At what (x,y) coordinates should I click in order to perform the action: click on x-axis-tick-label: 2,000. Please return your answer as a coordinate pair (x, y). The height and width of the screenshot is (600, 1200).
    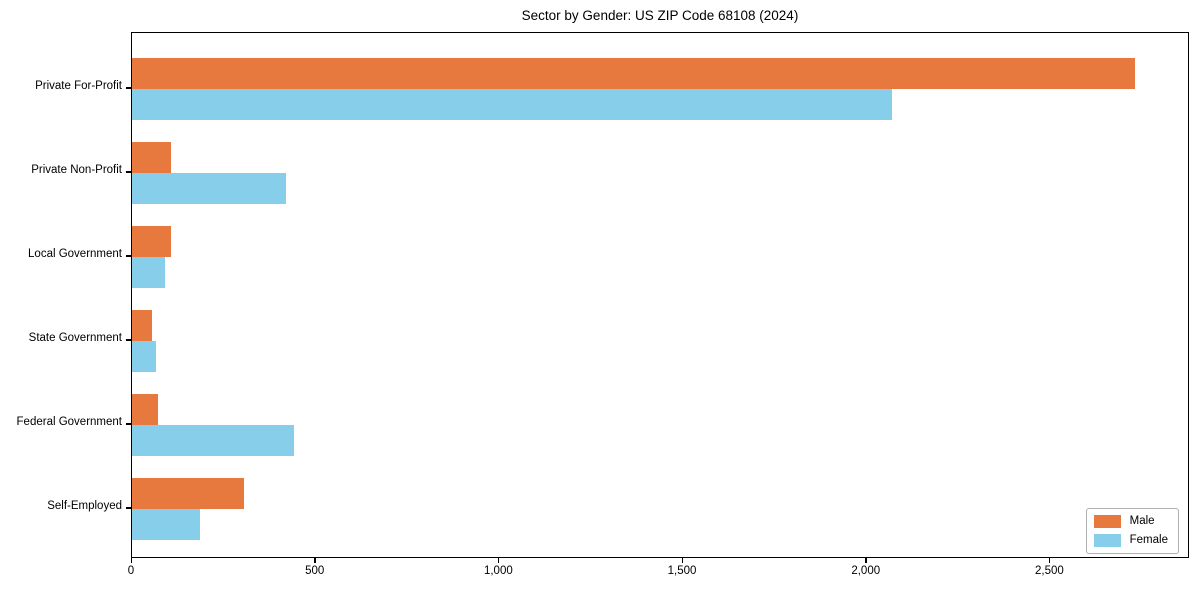
    Looking at the image, I should click on (866, 571).